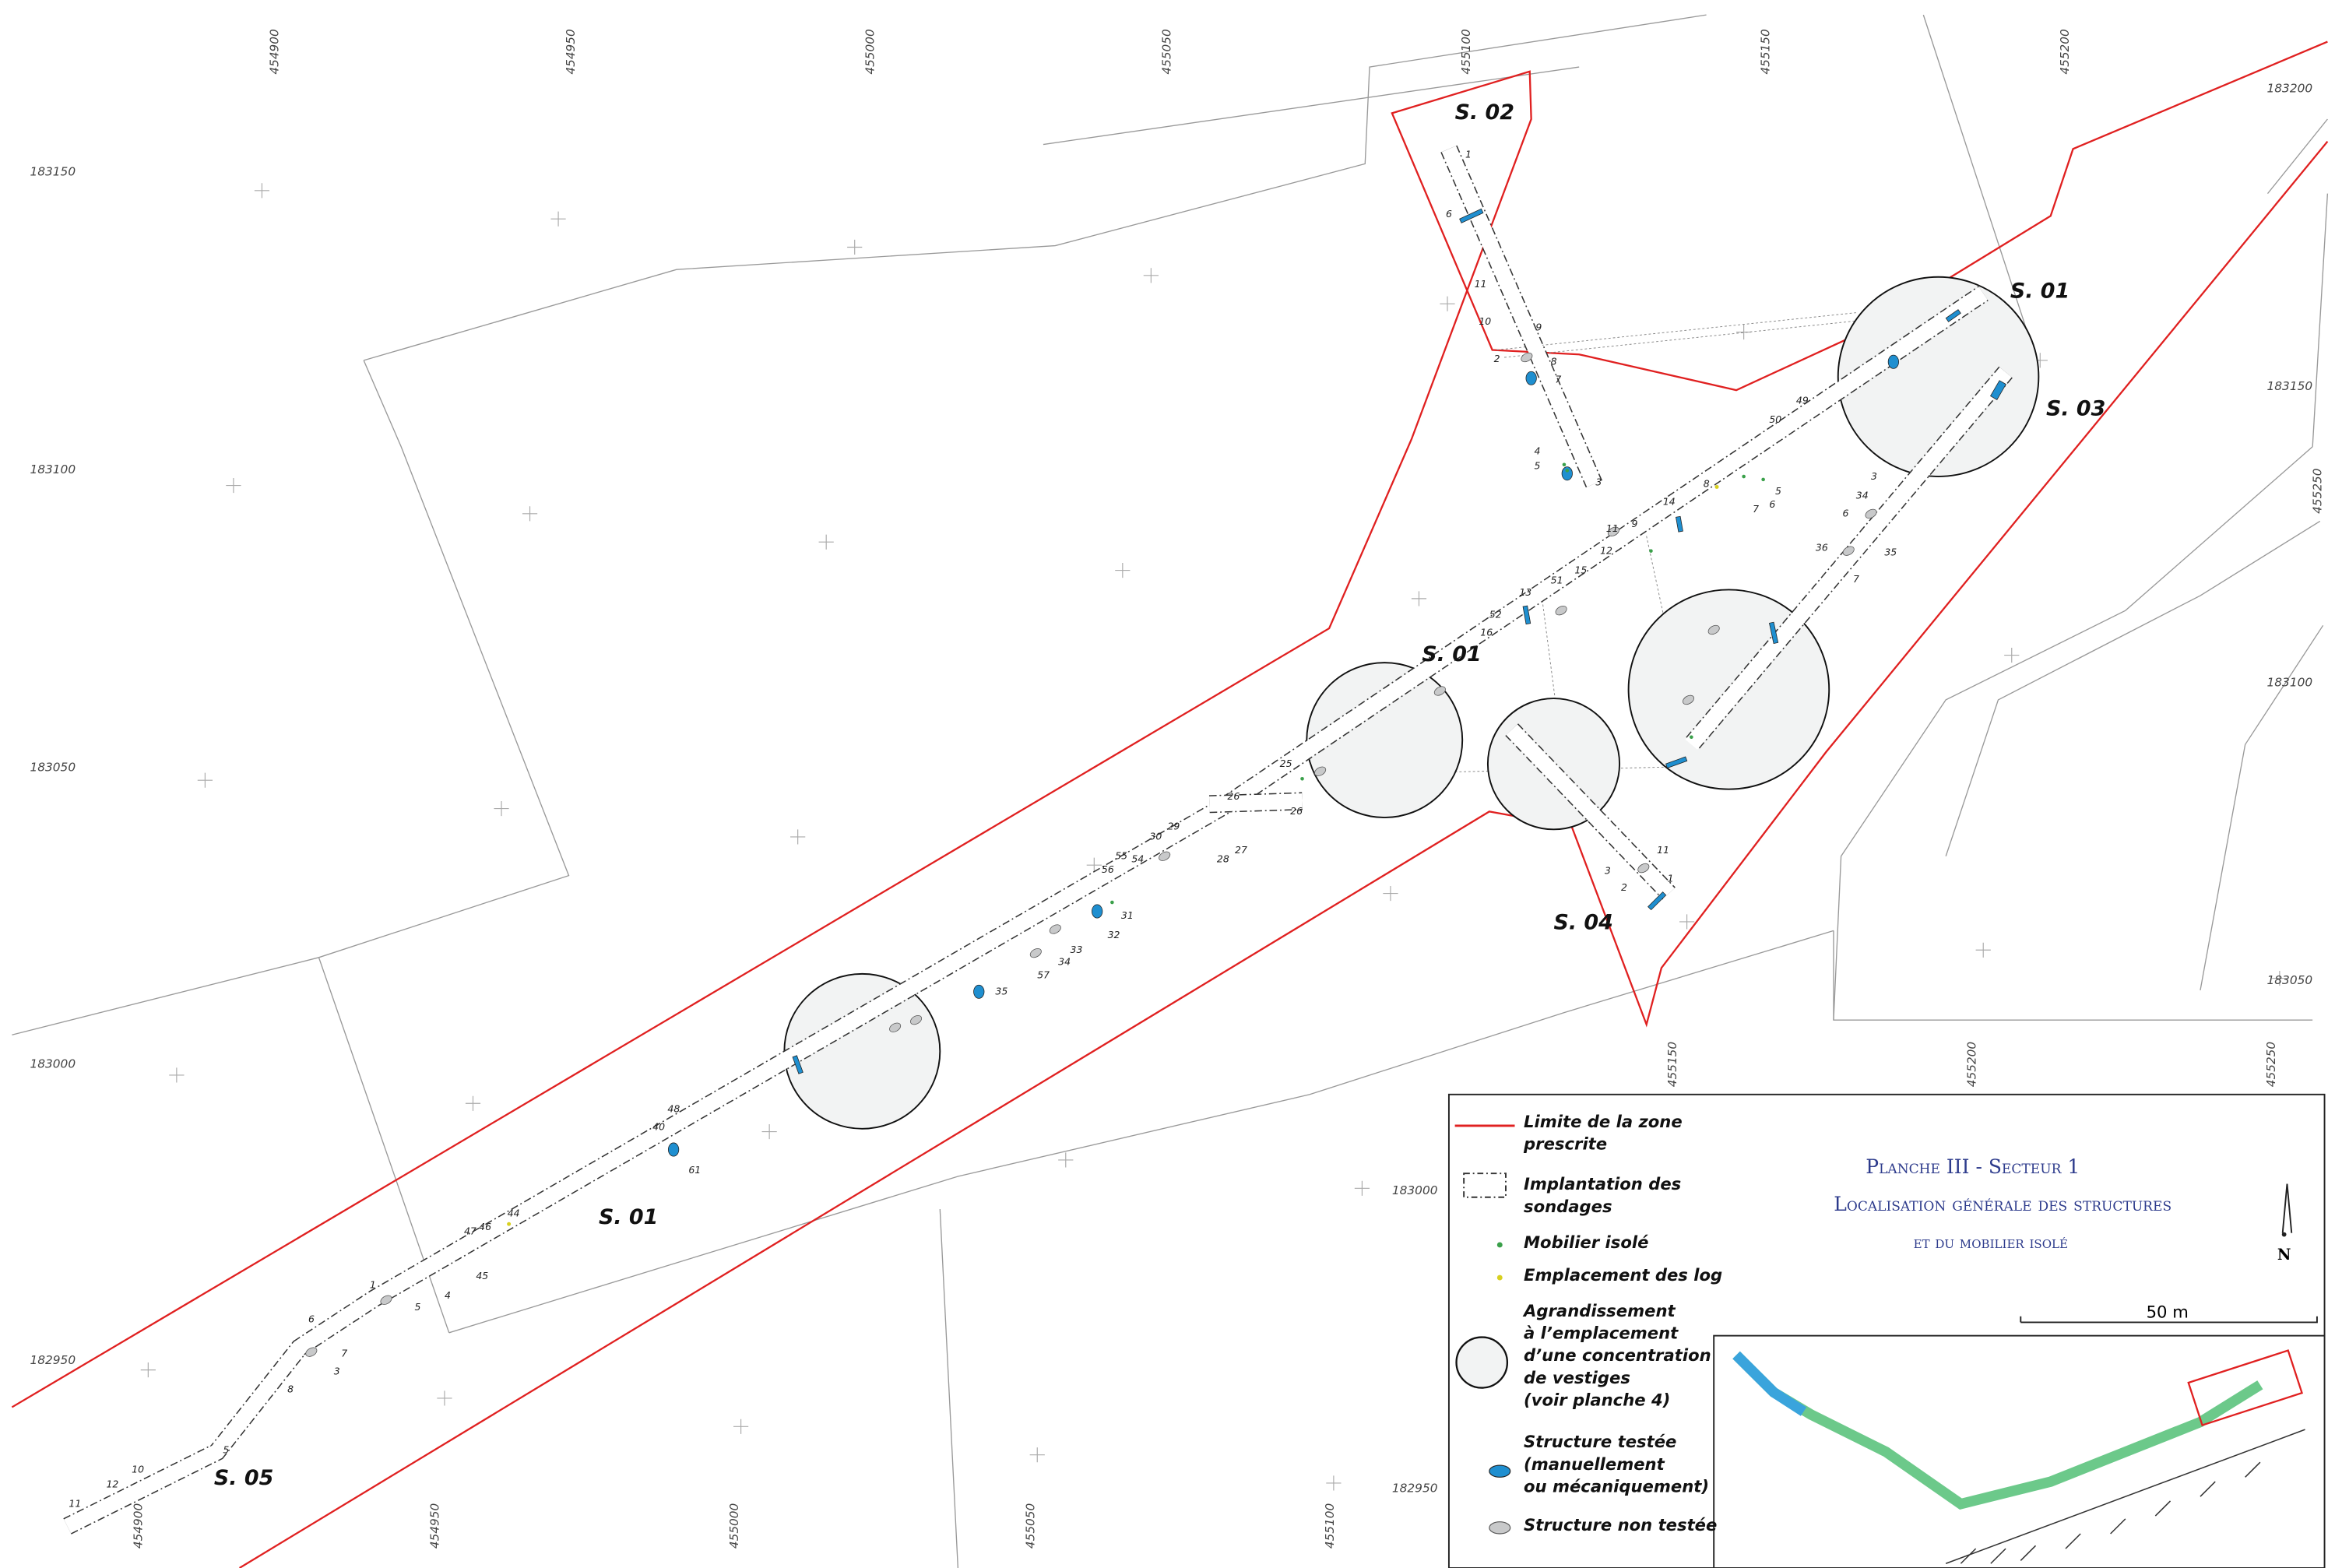  I want to click on feature-number: 57, so click(1043, 975).